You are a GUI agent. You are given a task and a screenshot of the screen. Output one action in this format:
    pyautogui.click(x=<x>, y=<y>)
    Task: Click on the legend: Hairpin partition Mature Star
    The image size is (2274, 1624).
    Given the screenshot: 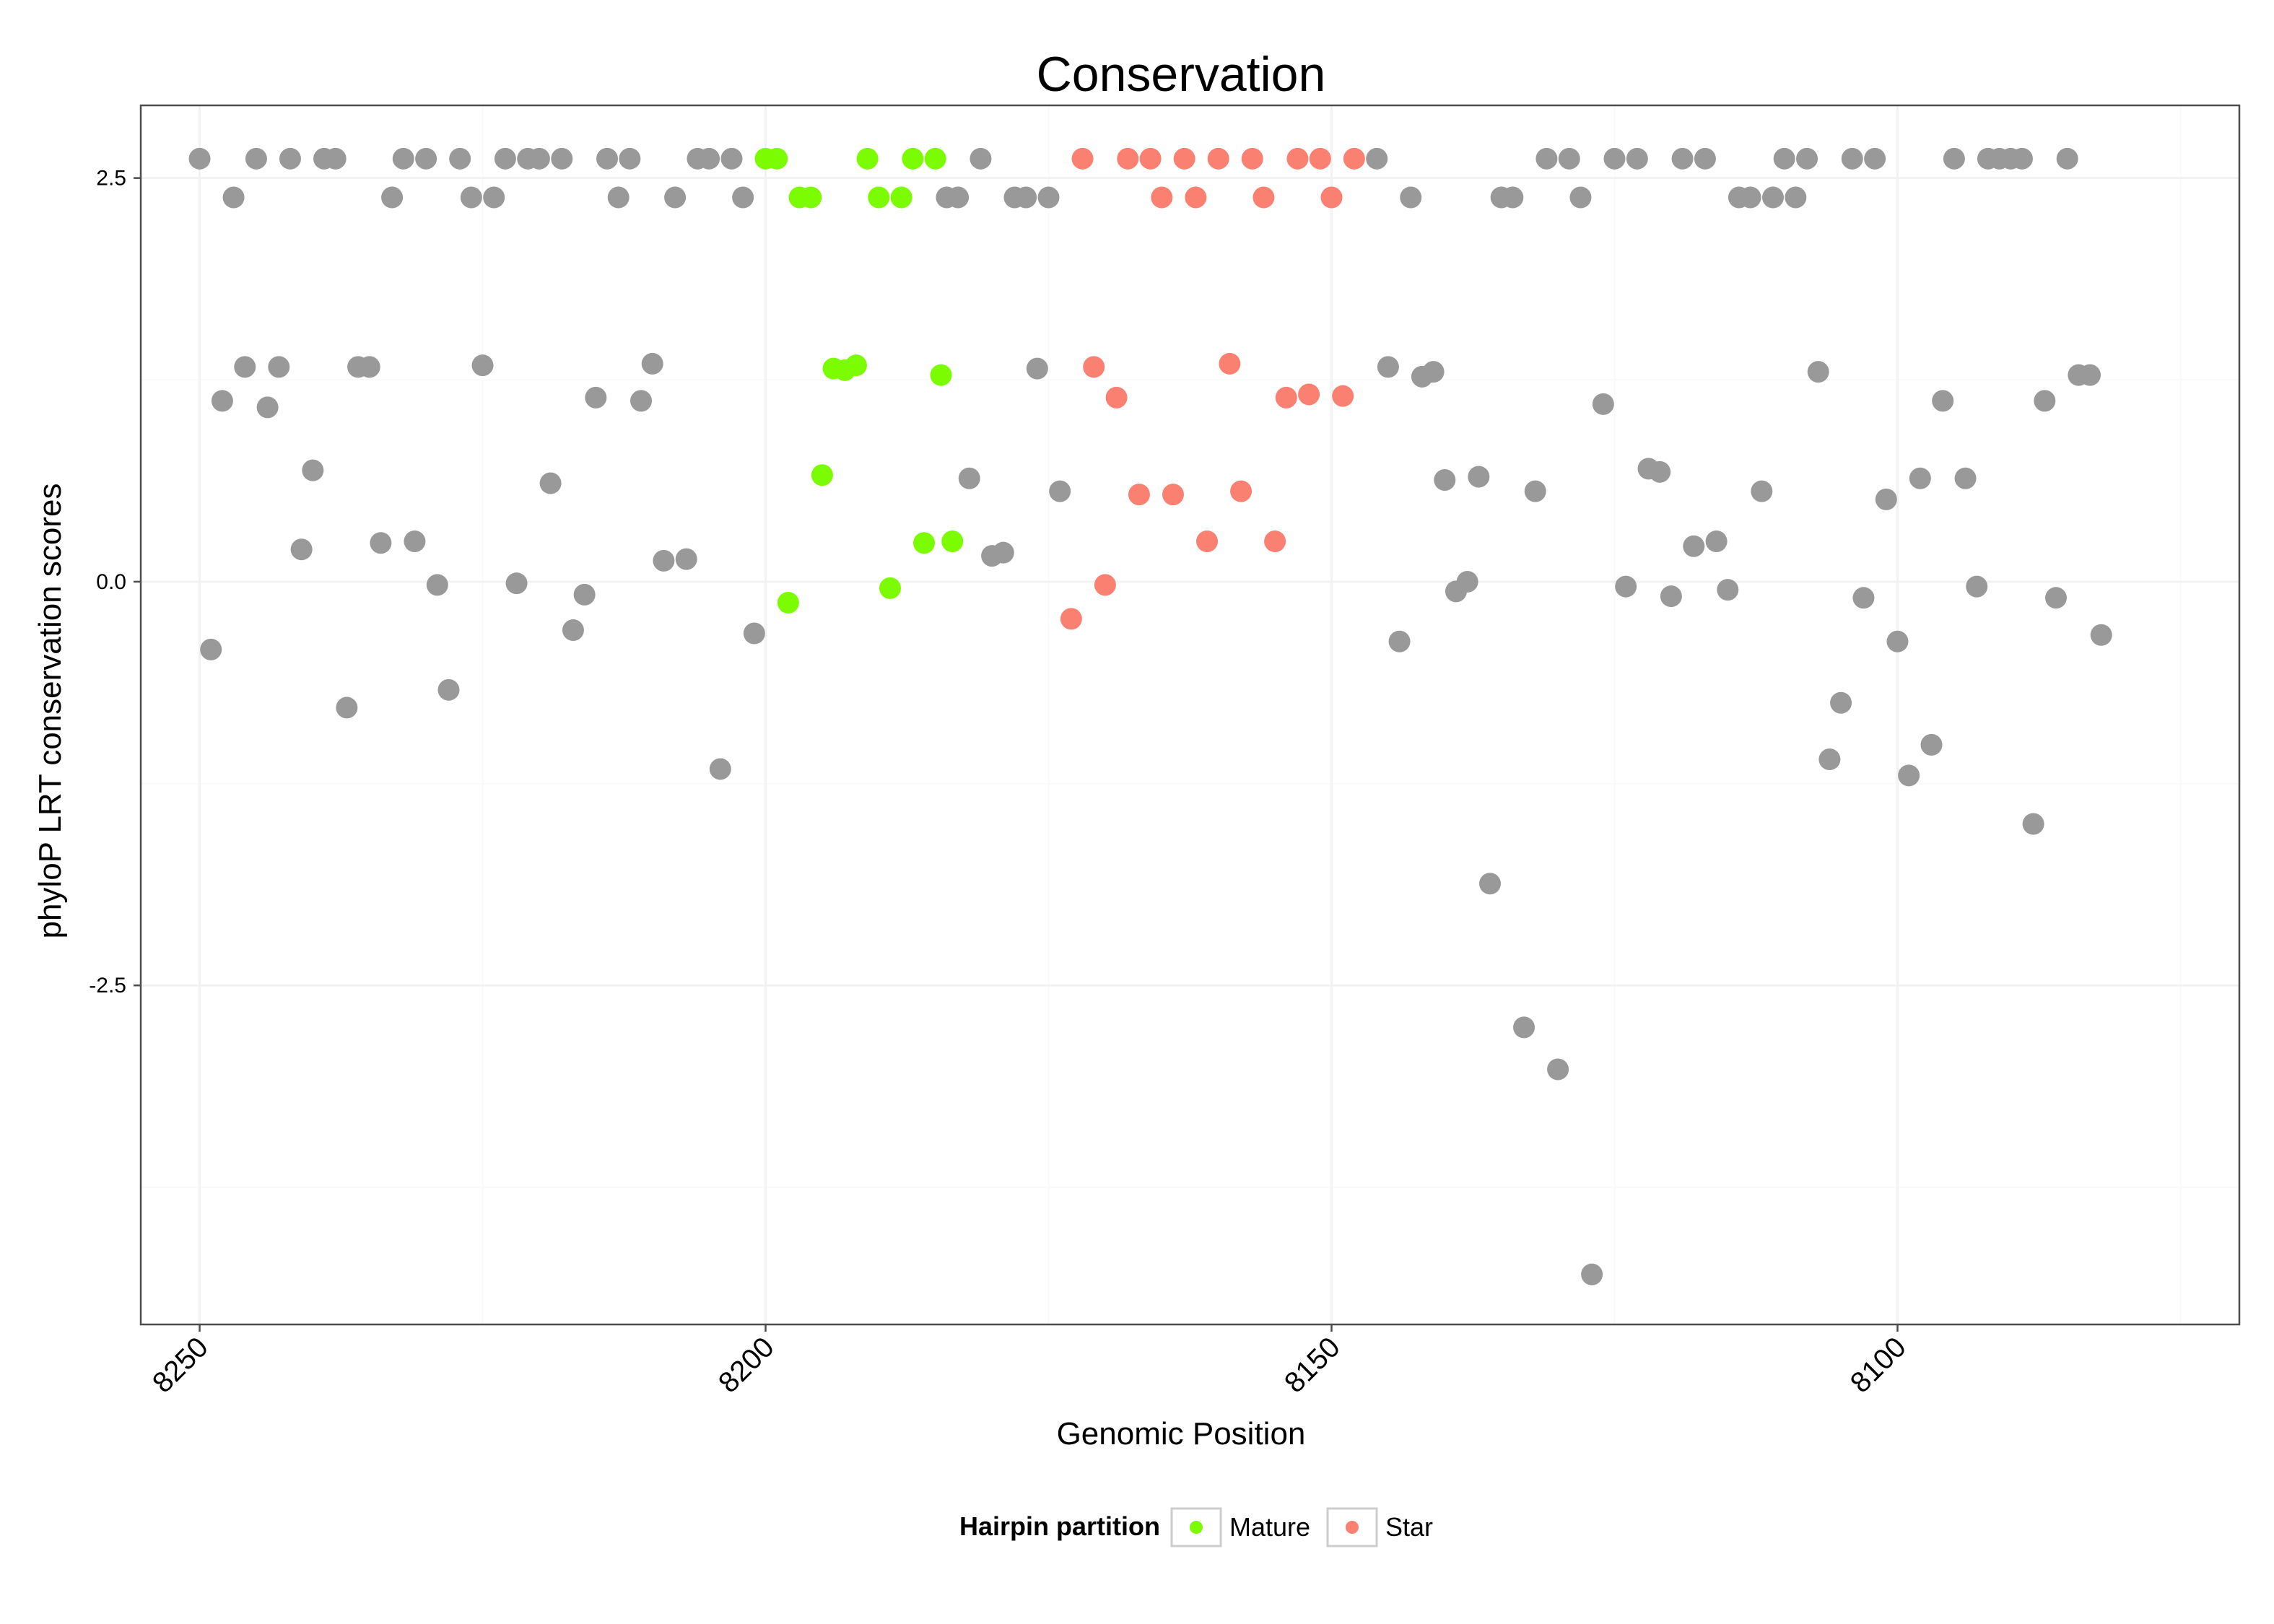 What is the action you would take?
    pyautogui.click(x=1196, y=1527)
    